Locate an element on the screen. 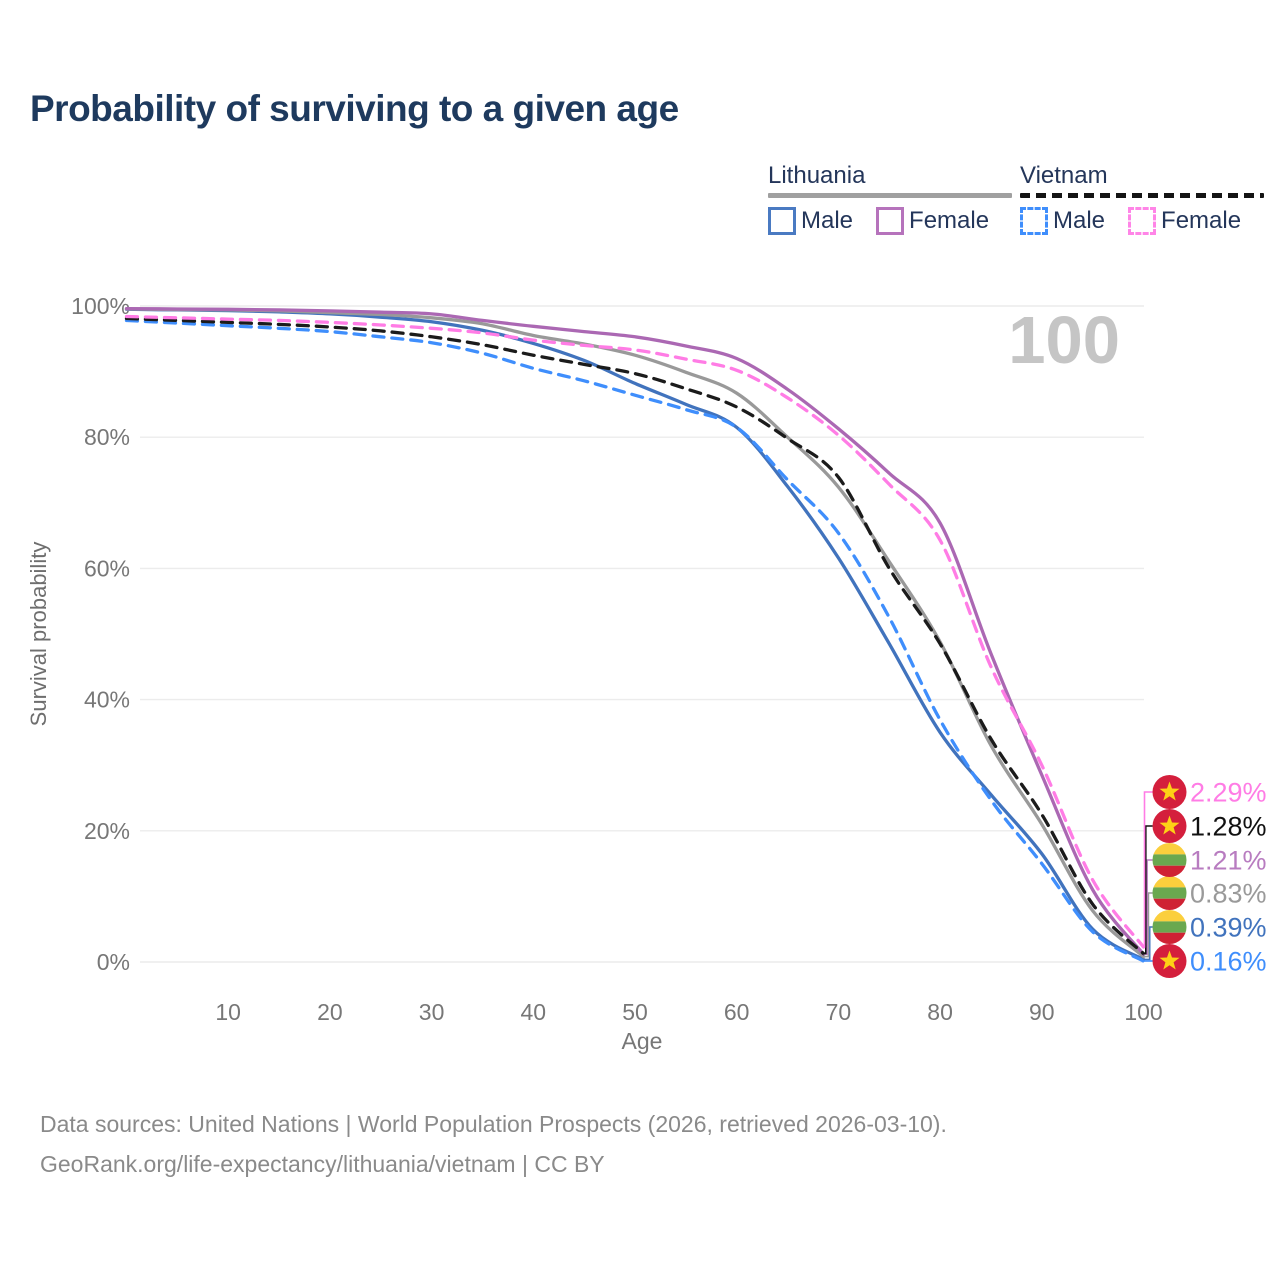 Image resolution: width=1280 pixels, height=1280 pixels. end-label-lithuania-female: 1.21% is located at coordinates (1228, 861).